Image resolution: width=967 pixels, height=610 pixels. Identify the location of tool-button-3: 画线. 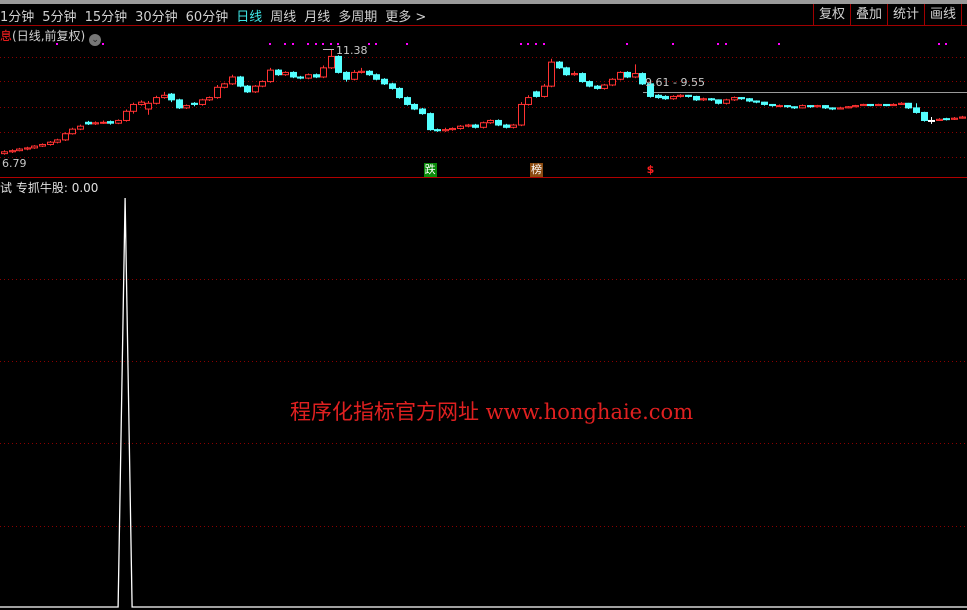
(942, 14).